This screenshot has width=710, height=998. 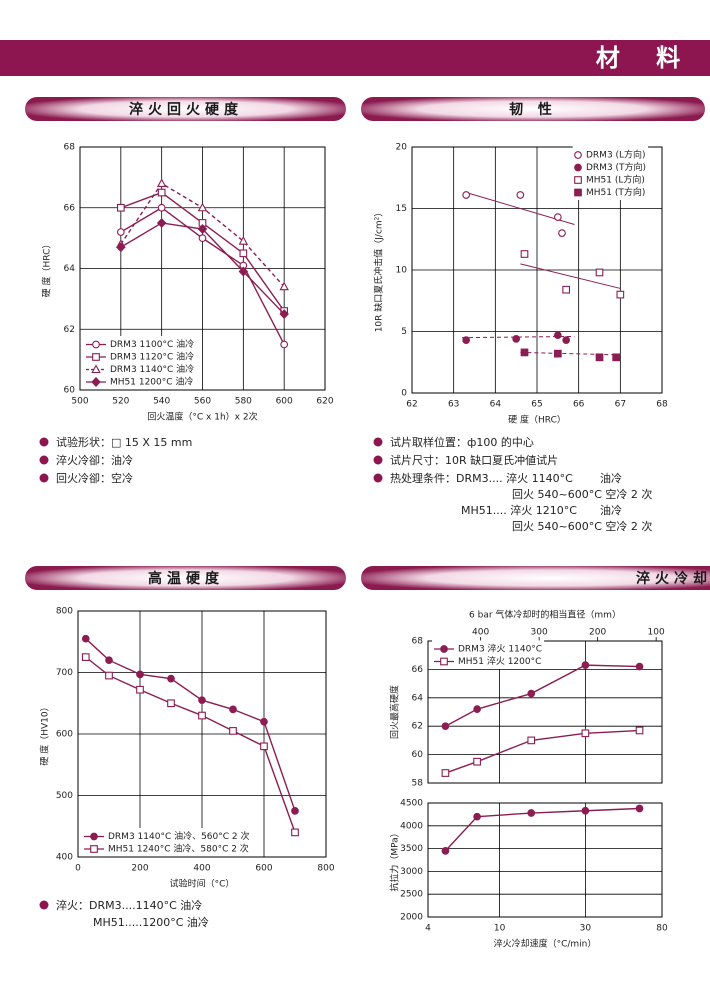 I want to click on x2-tick-label: 200, so click(x=597, y=633).